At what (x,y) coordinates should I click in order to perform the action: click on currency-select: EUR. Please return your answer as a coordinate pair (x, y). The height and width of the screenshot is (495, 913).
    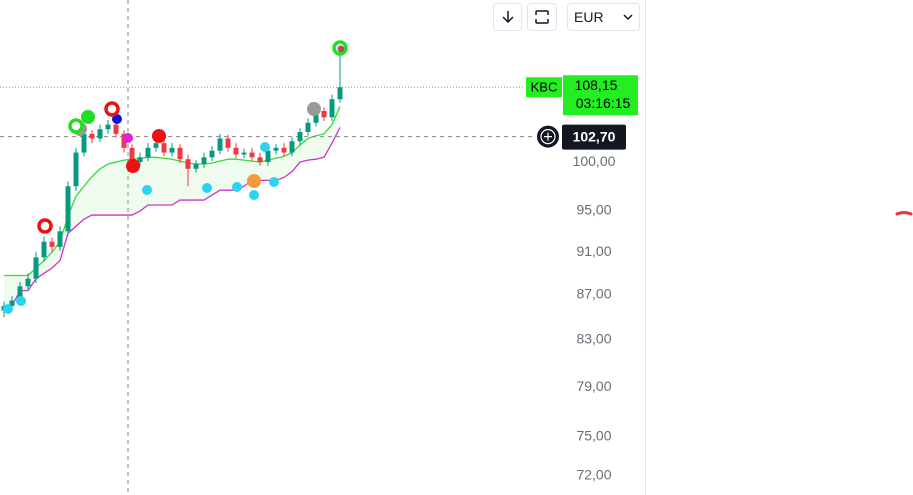
    Looking at the image, I should click on (603, 17).